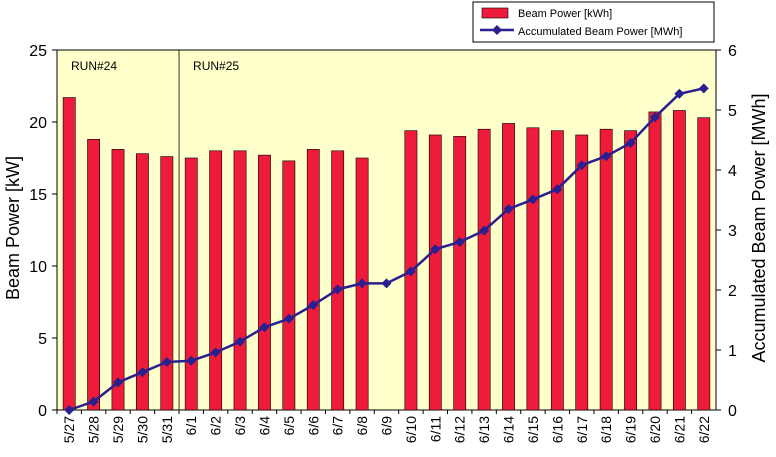  I want to click on x-tick-label: 6/3, so click(240, 426).